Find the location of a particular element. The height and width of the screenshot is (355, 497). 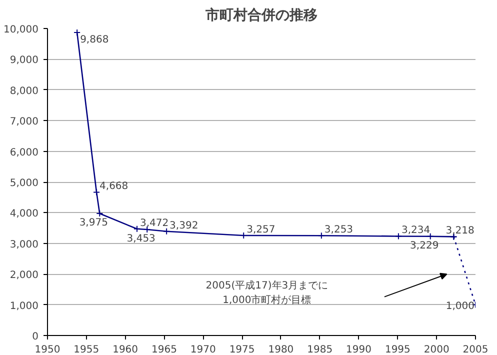

data-label: 3,453 is located at coordinates (141, 238).